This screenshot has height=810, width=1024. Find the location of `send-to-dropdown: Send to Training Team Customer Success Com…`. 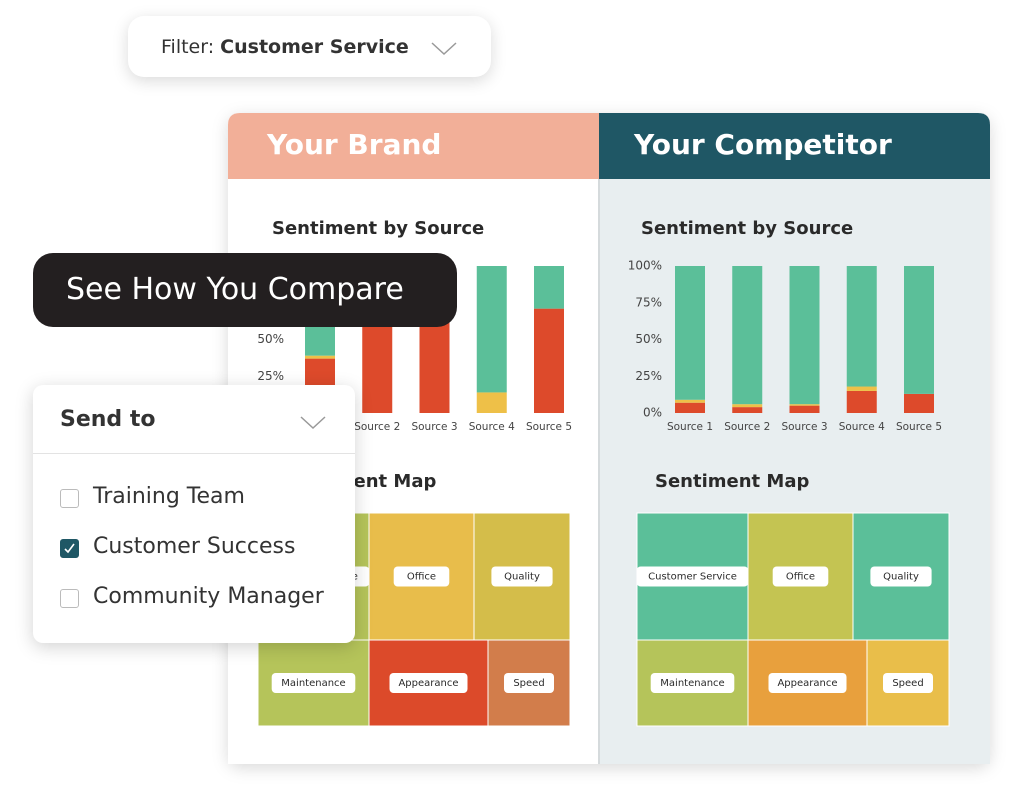

send-to-dropdown: Send to Training Team Customer Success Com… is located at coordinates (194, 514).